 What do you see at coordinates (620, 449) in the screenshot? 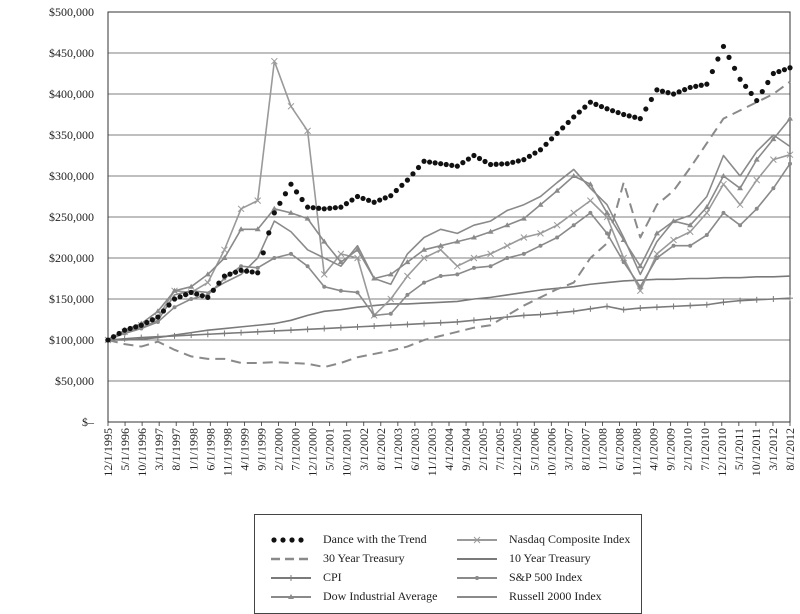
I see `x-tick-label: 6/1/2008` at bounding box center [620, 449].